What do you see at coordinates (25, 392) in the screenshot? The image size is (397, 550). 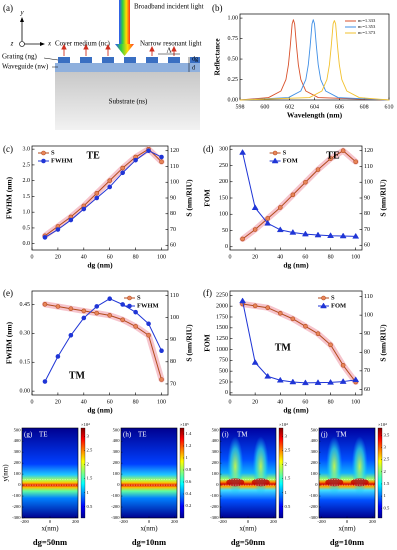 I see `y-tick-label: 0.00` at bounding box center [25, 392].